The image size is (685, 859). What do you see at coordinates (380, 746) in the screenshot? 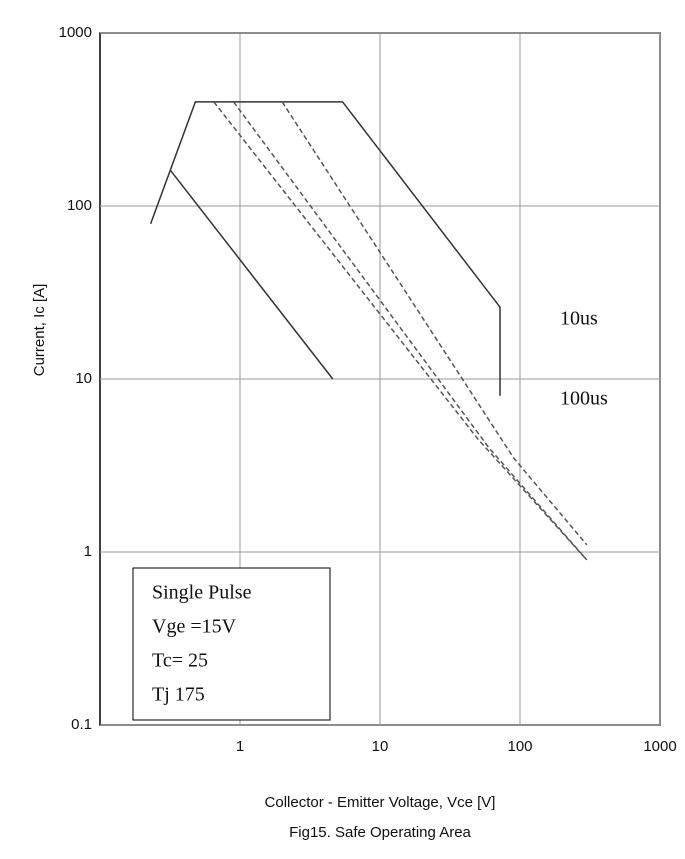
I see `x-tick-label: 10` at bounding box center [380, 746].